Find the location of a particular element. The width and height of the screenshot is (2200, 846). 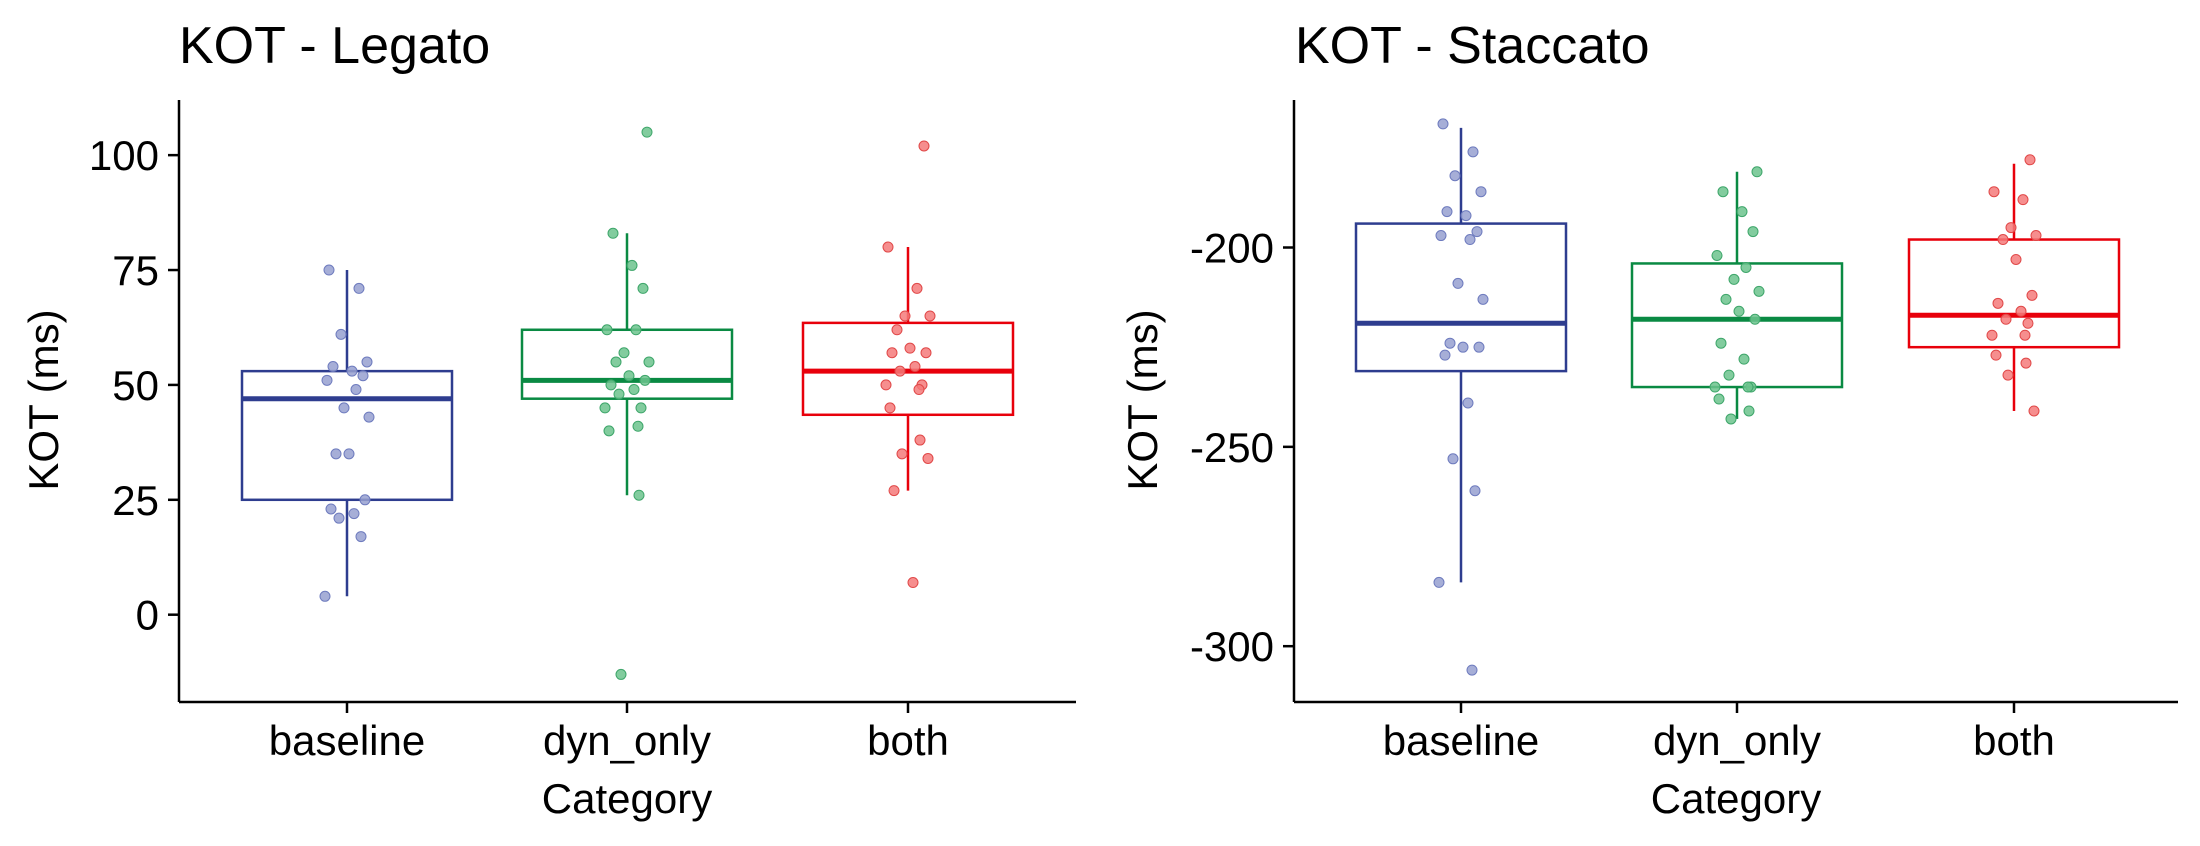

y-axis-title: KOT (ms) is located at coordinates (43, 399).